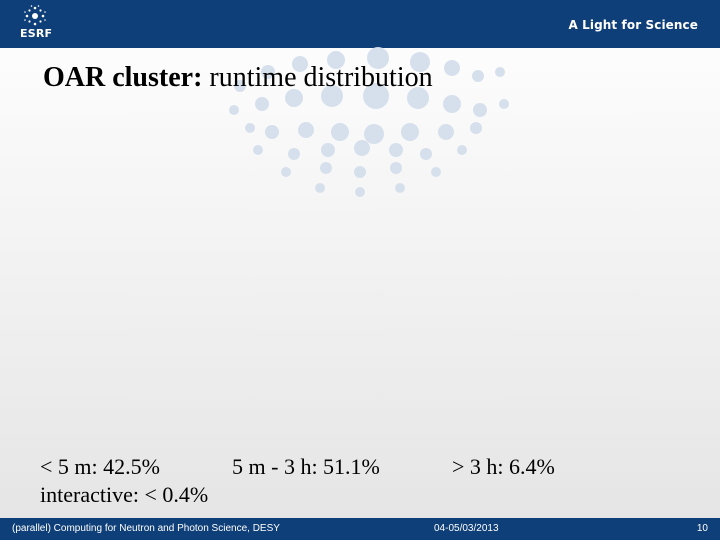 The height and width of the screenshot is (540, 720). I want to click on esrf-logo, so click(38, 24).